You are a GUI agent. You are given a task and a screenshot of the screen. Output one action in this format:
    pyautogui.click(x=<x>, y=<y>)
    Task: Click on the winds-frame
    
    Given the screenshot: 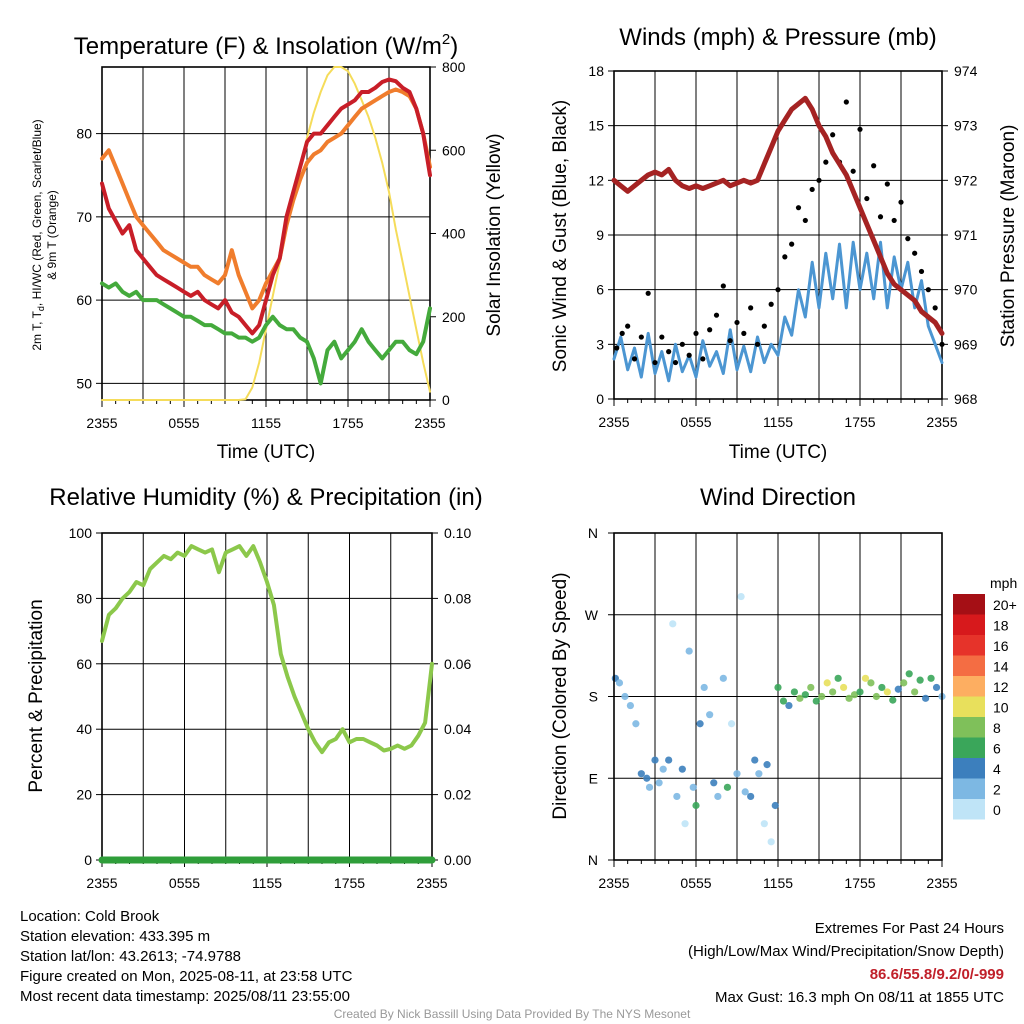 What is the action you would take?
    pyautogui.click(x=778, y=235)
    